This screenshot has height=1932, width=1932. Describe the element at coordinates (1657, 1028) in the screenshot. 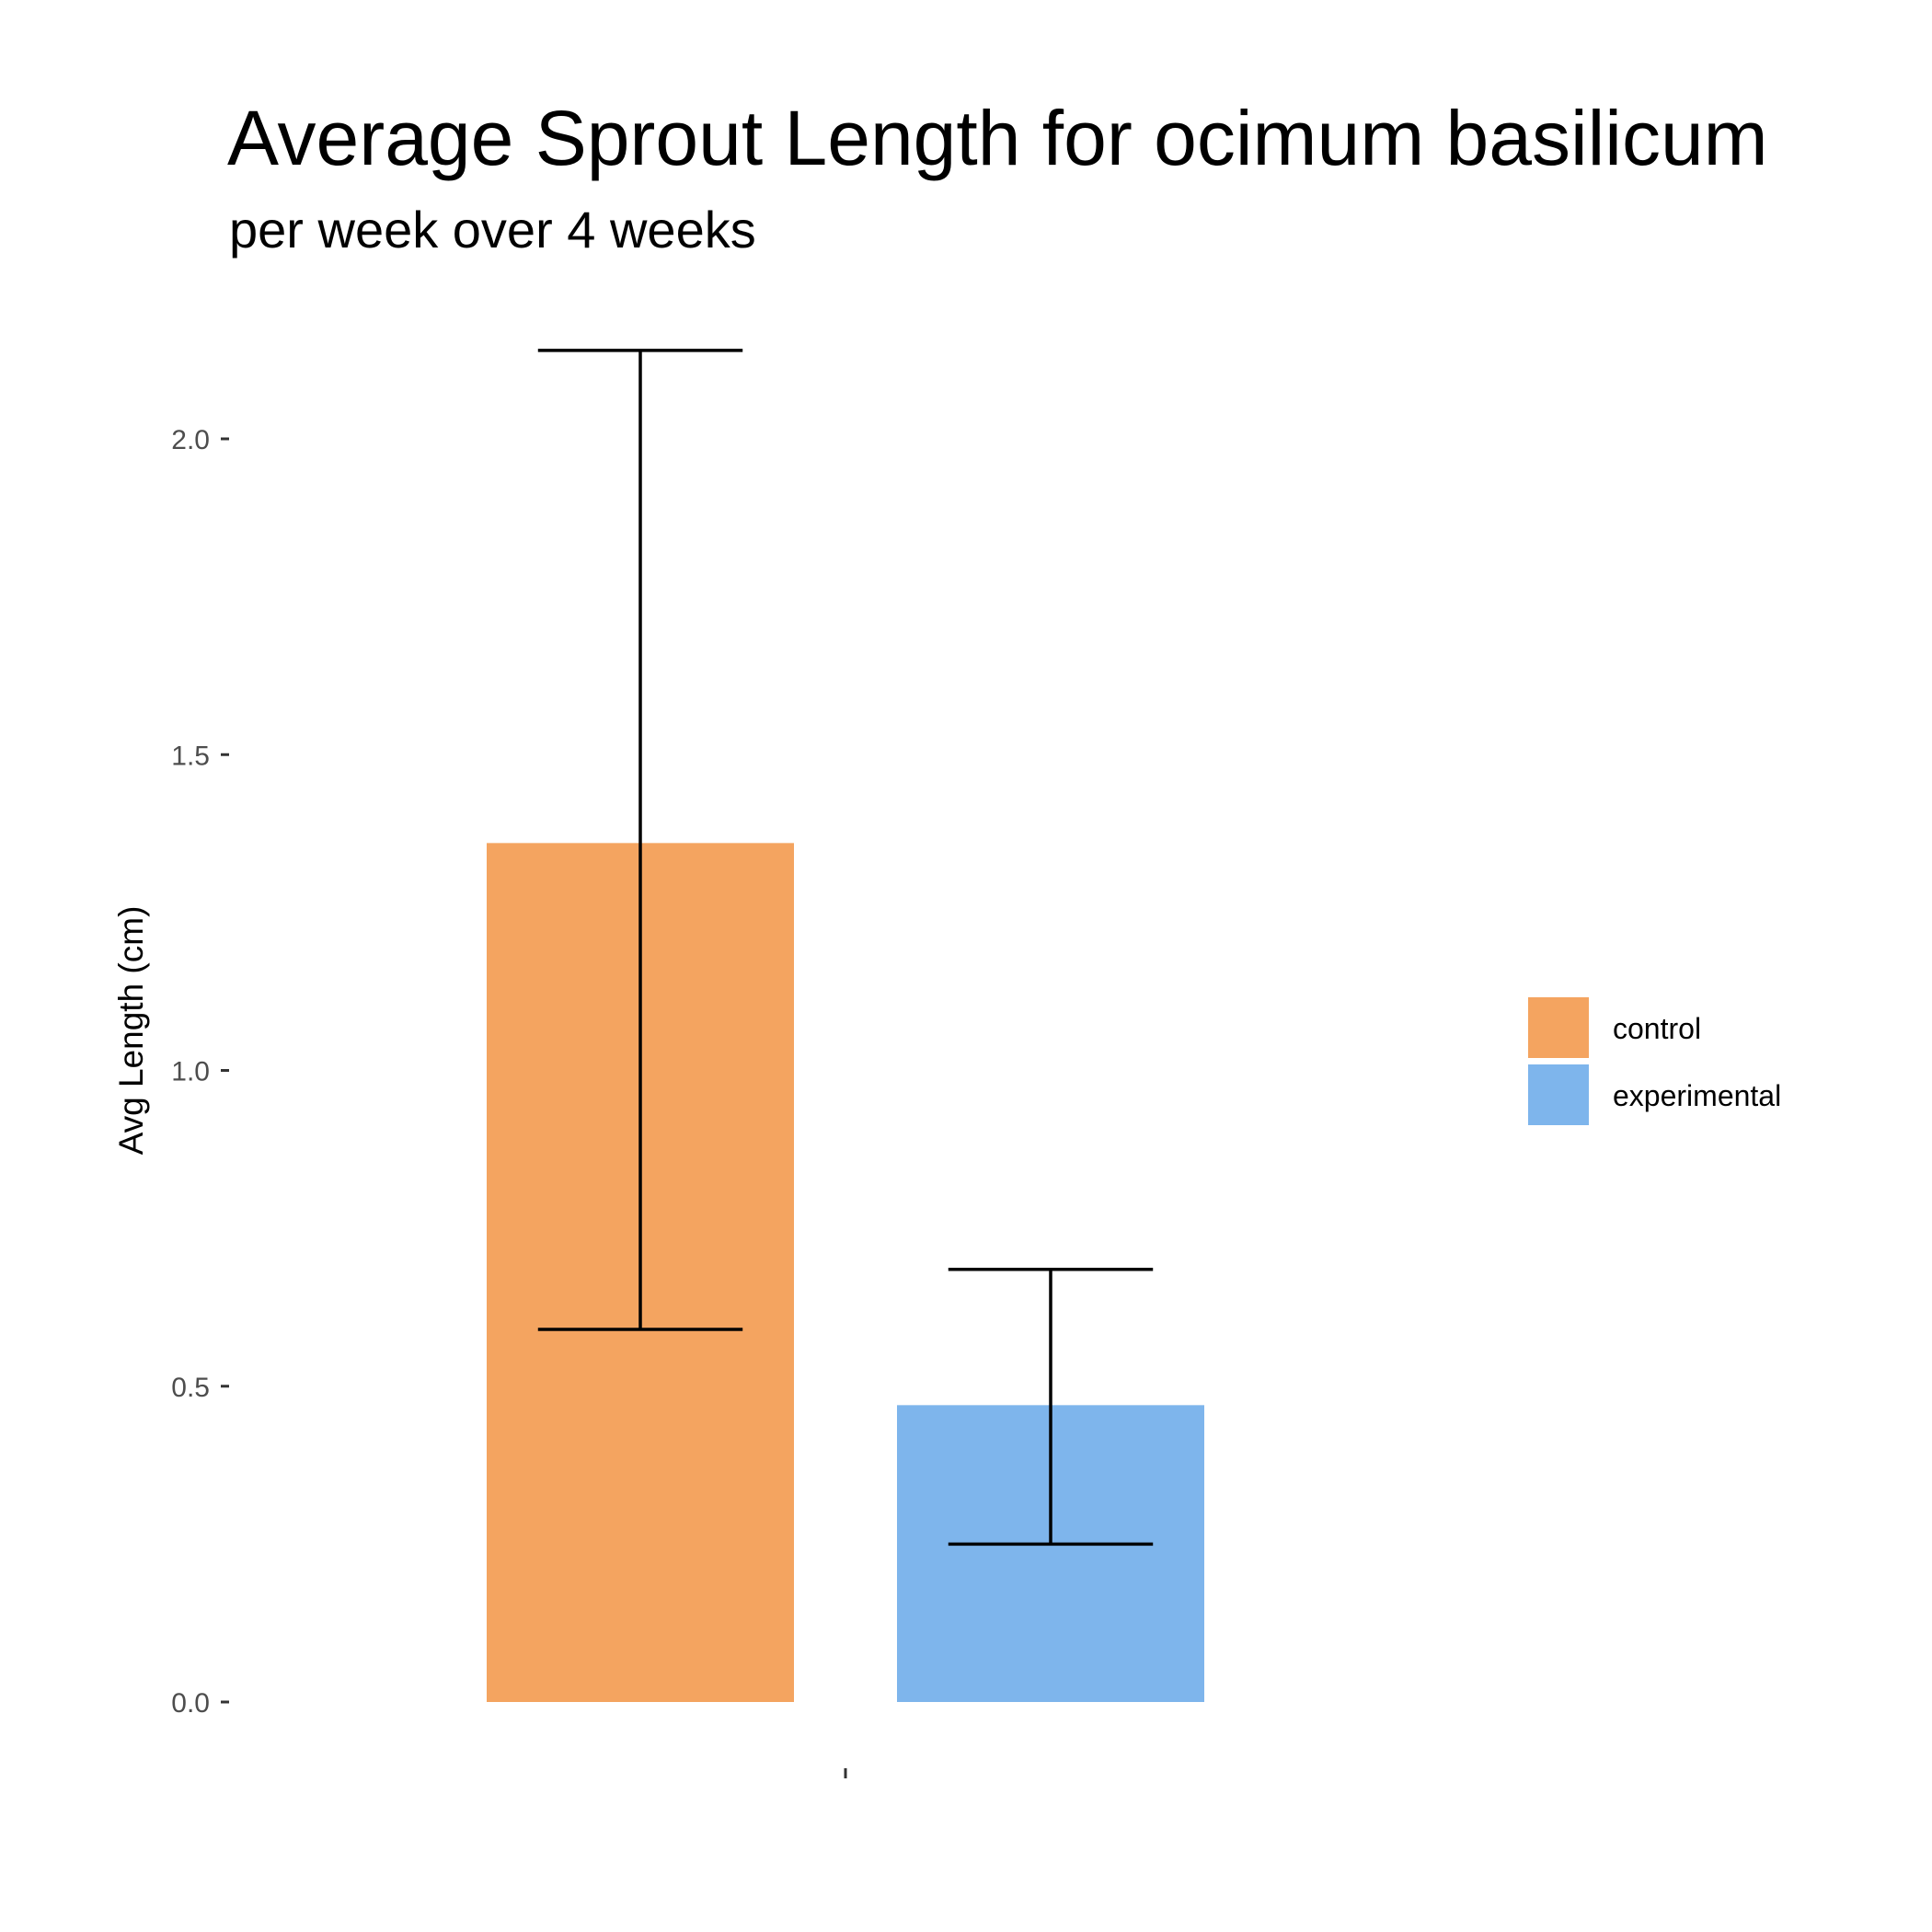

I see `legend-label-control: control` at that location.